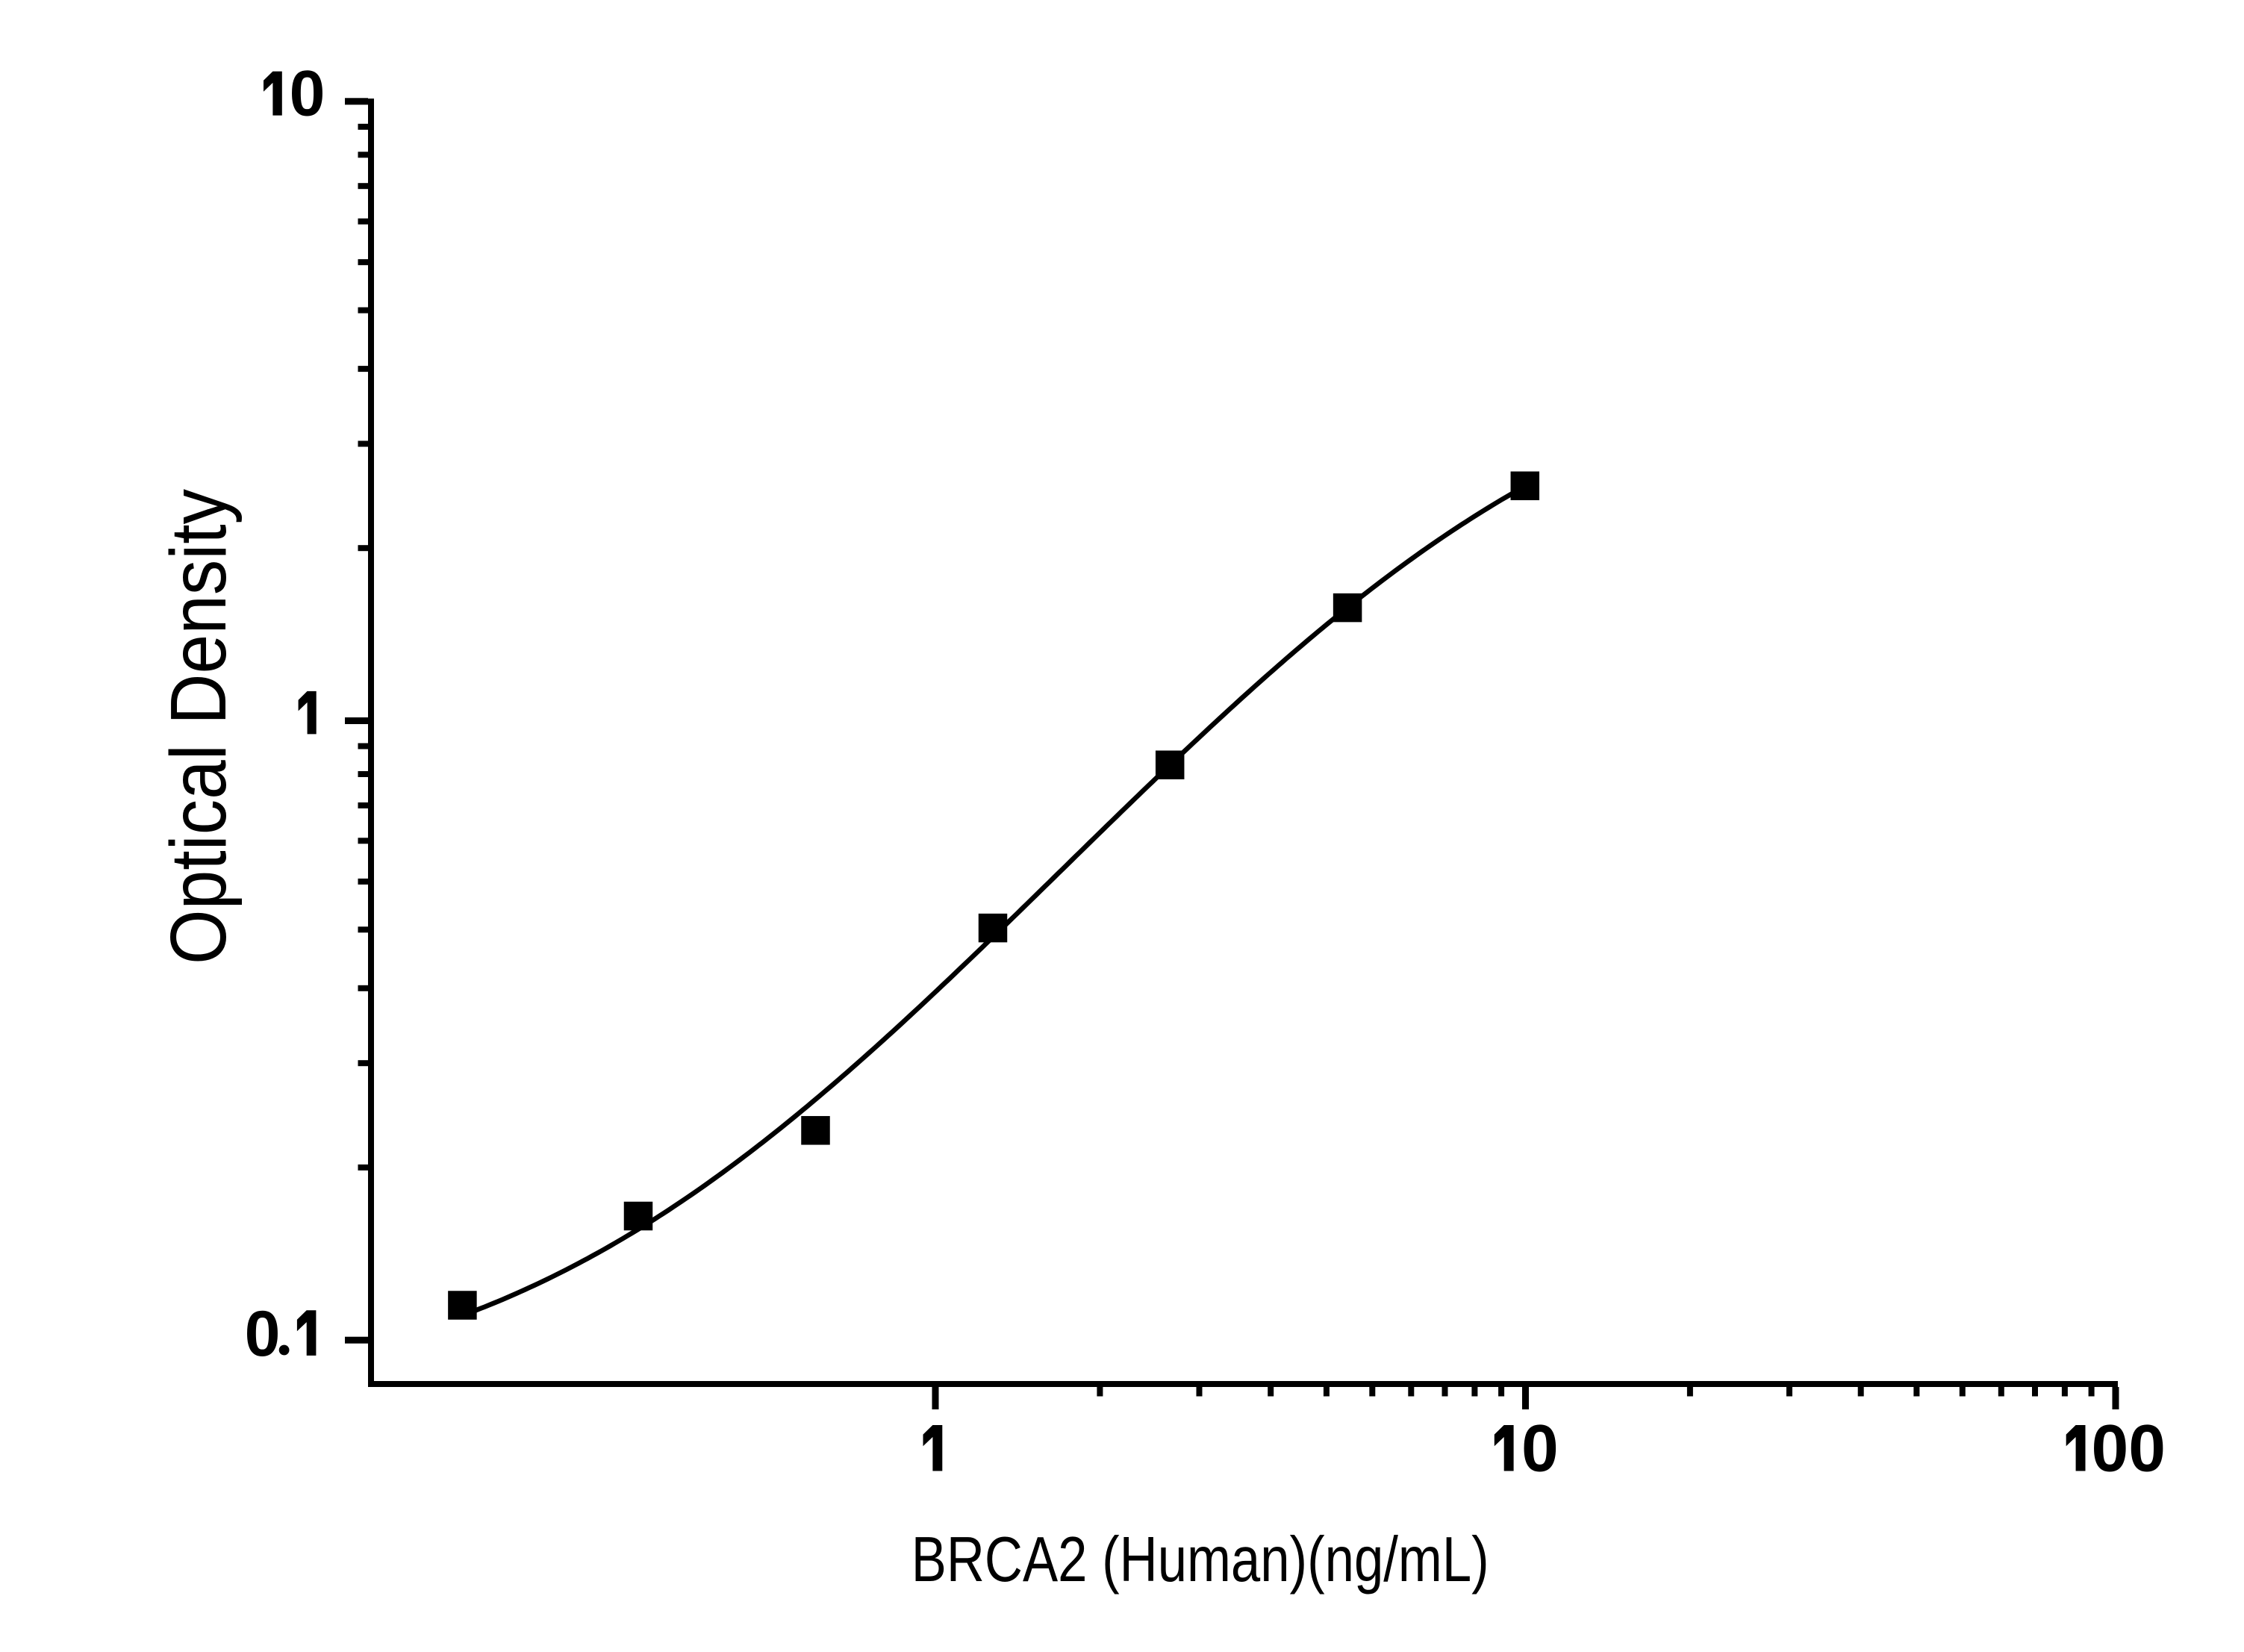 The height and width of the screenshot is (1652, 2244). Describe the element at coordinates (199, 726) in the screenshot. I see `svg-text: Optical Density` at that location.